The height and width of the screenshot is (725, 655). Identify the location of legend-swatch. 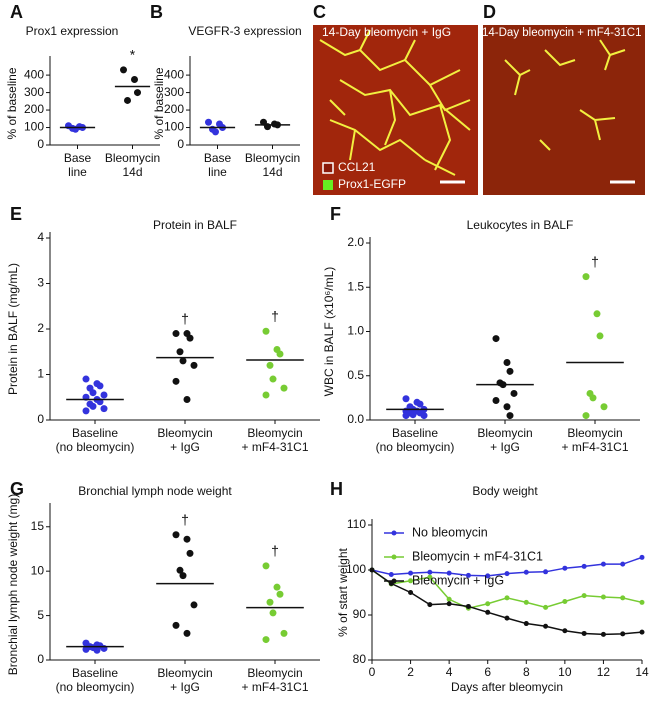
(394, 581).